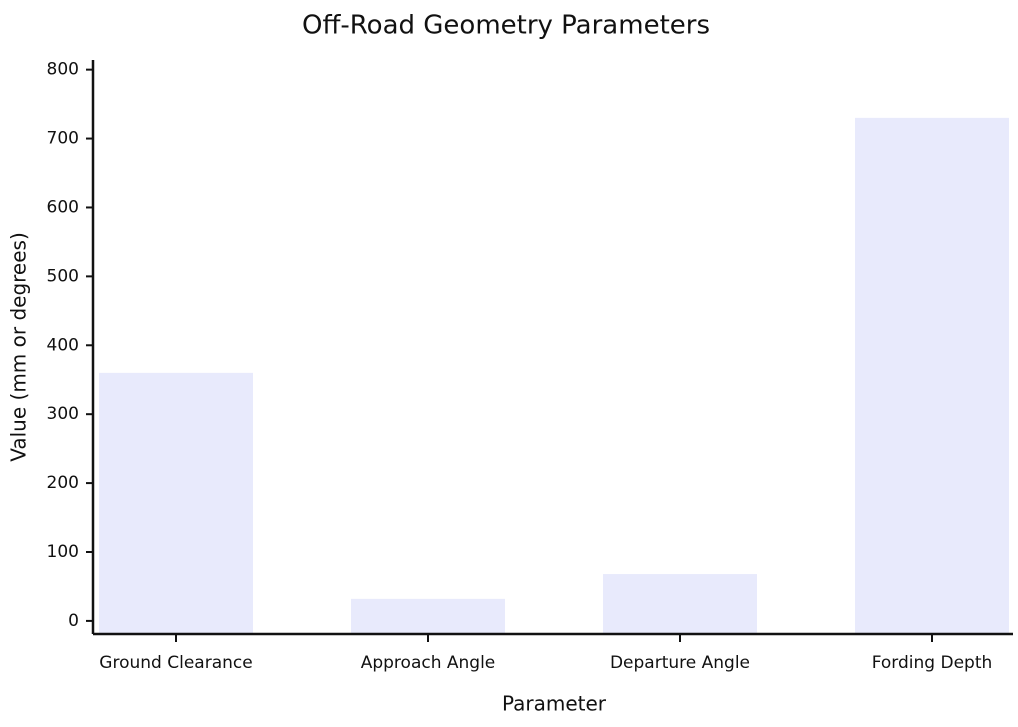 This screenshot has width=1018, height=727. I want to click on x-tick-label: Departure Angle, so click(680, 663).